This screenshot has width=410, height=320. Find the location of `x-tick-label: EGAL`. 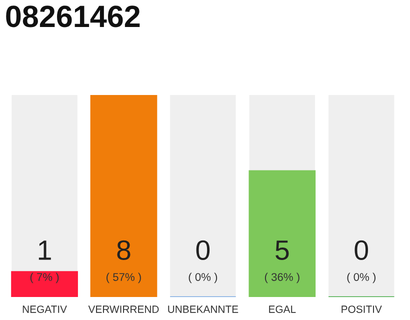

x-tick-label: EGAL is located at coordinates (282, 309).